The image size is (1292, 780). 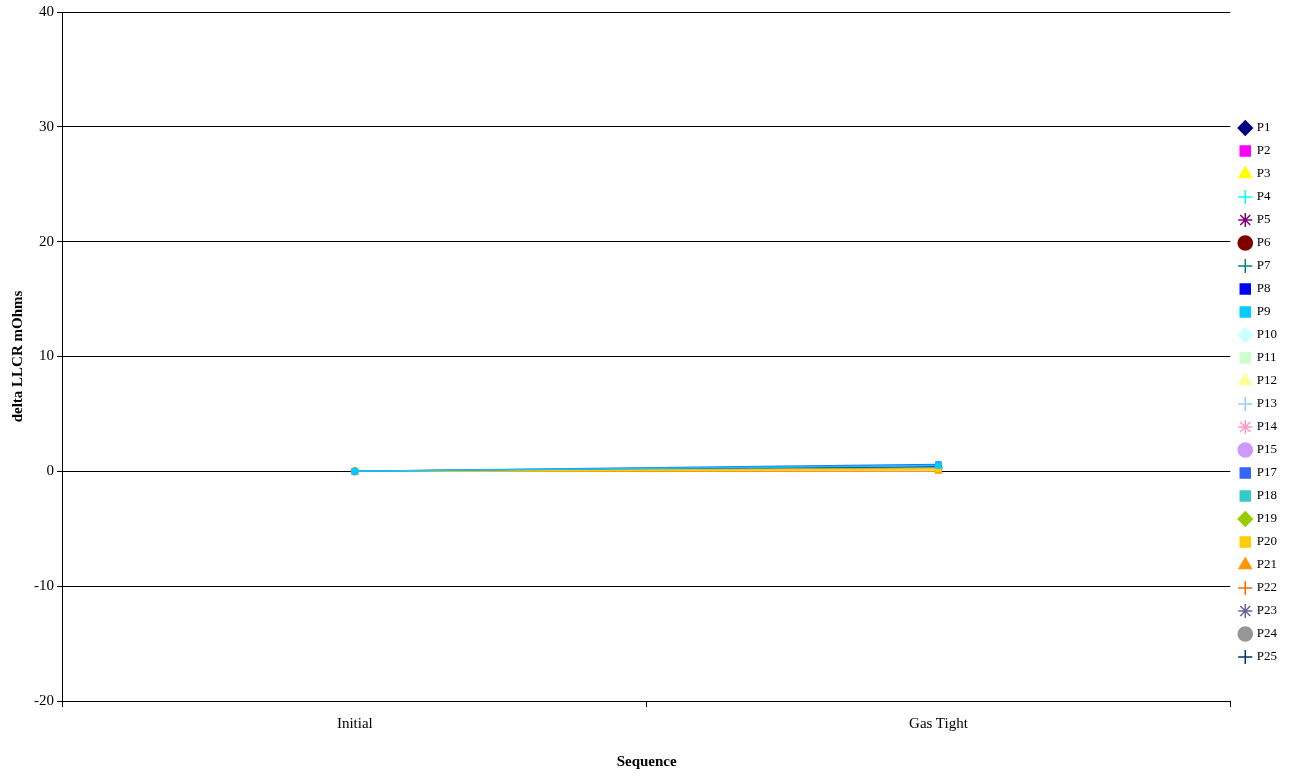 I want to click on x-axis-title: Sequence, so click(x=646, y=760).